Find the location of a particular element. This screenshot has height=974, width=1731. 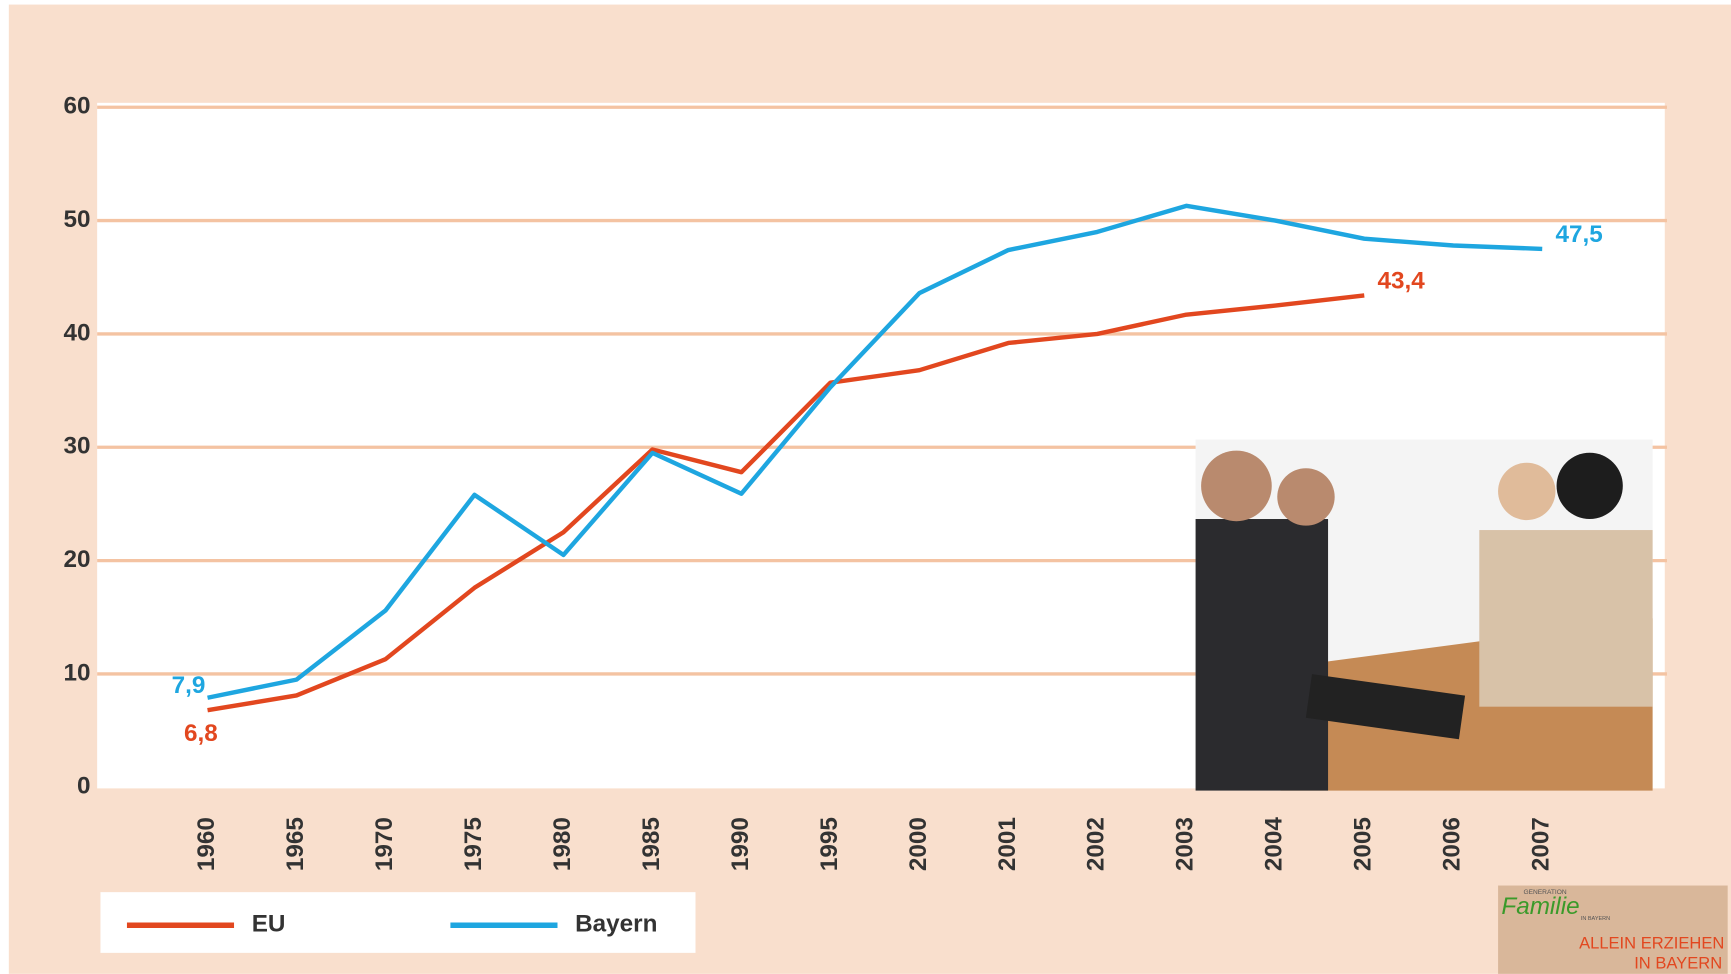

x-tick-label: 2001 is located at coordinates (1007, 844).